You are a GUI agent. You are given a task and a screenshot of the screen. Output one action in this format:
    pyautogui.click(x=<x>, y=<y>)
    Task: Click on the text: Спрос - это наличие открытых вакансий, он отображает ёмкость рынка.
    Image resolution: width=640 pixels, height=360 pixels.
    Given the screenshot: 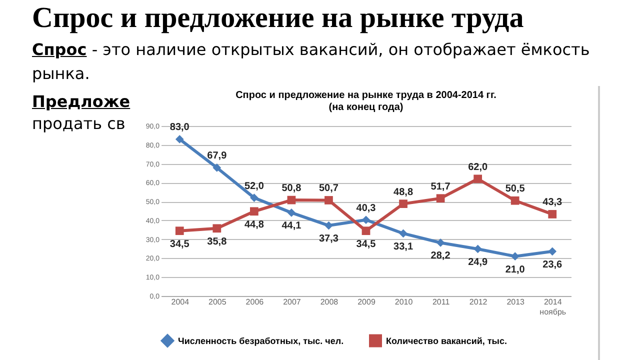 What is the action you would take?
    pyautogui.click(x=311, y=62)
    